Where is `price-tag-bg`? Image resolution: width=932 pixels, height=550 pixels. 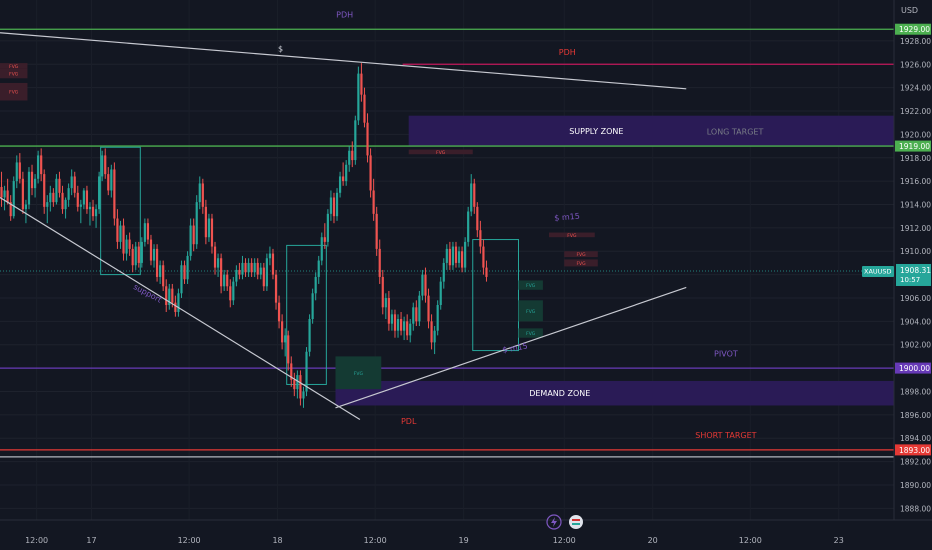
price-tag-bg is located at coordinates (913, 368).